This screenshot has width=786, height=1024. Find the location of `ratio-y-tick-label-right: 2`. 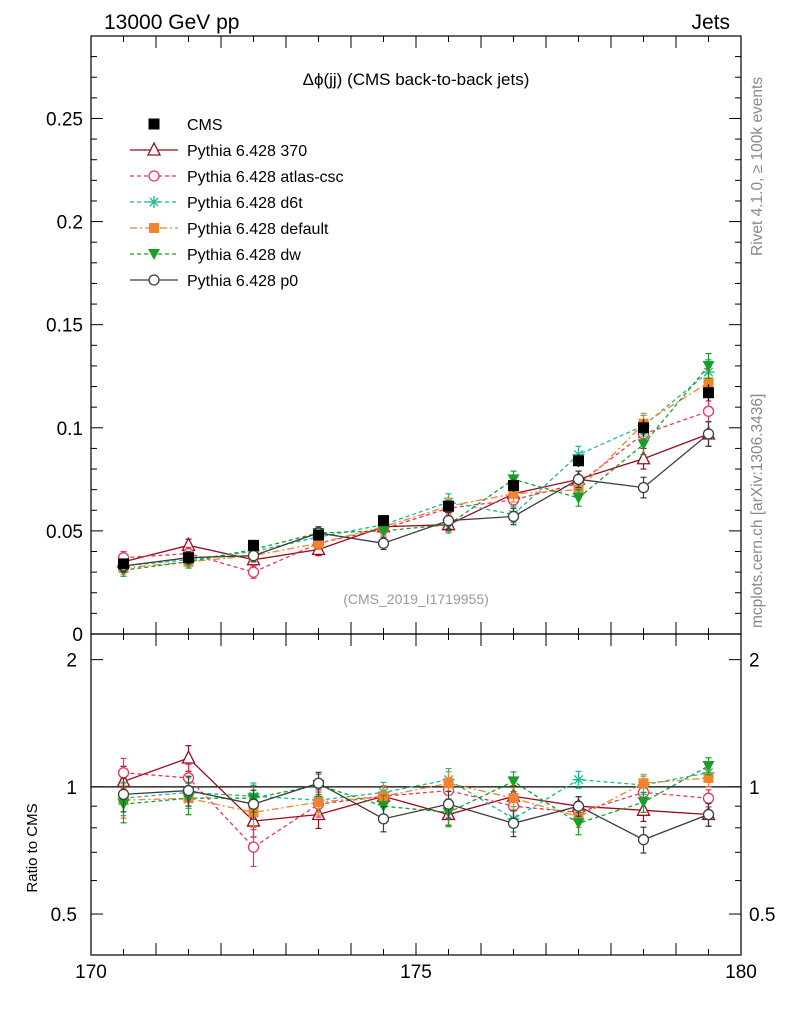

ratio-y-tick-label-right: 2 is located at coordinates (754, 661).